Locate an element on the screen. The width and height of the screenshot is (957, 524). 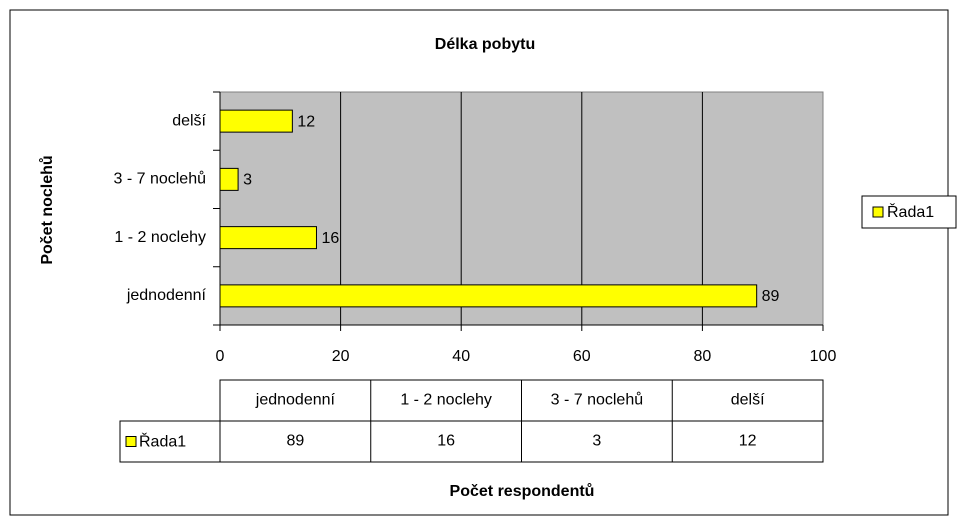
x-tick-label: 80 is located at coordinates (703, 356).